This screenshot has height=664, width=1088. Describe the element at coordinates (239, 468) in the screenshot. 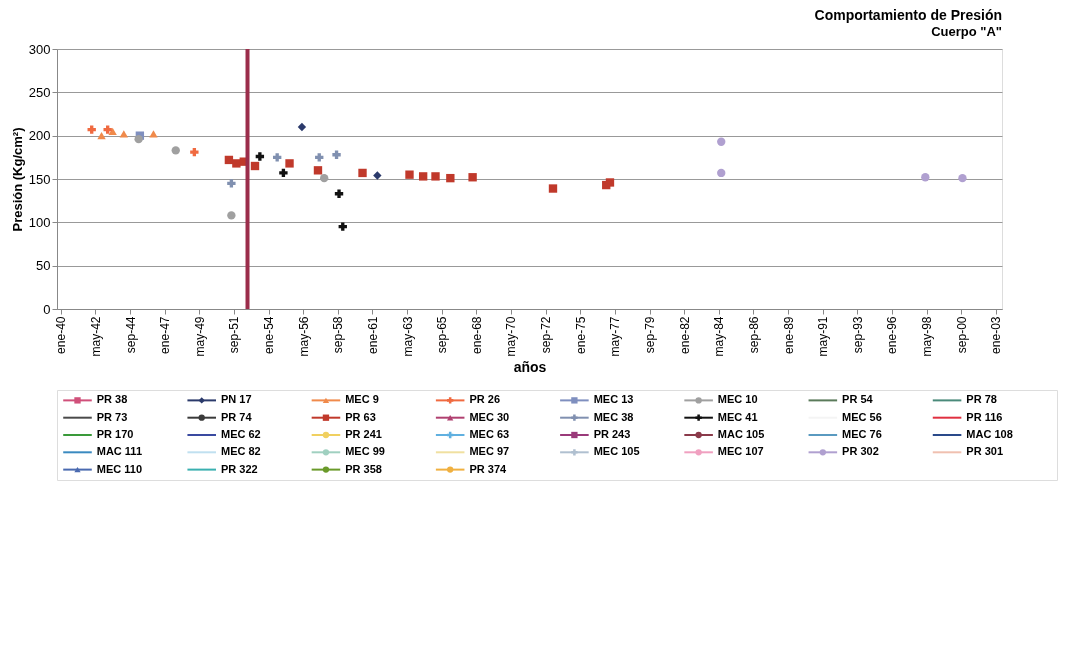

I see `legend-label: PR 322` at that location.